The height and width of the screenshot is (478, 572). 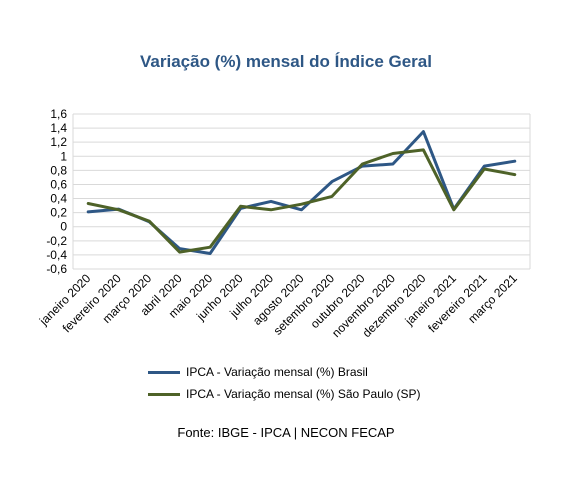 I want to click on legend-item-brasil: IPCA - Variação mensal (%) Brasil, so click(x=284, y=372).